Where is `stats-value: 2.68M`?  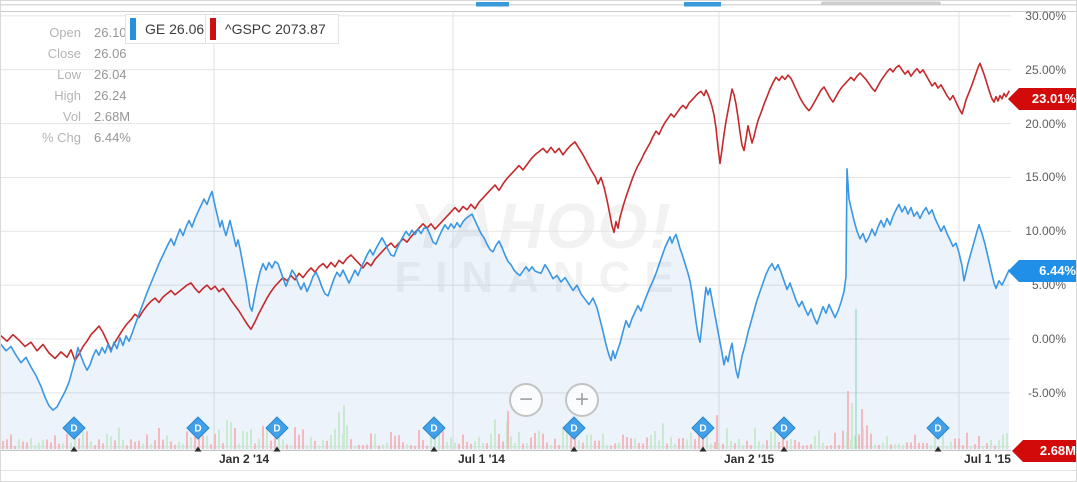
stats-value: 2.68M is located at coordinates (112, 116).